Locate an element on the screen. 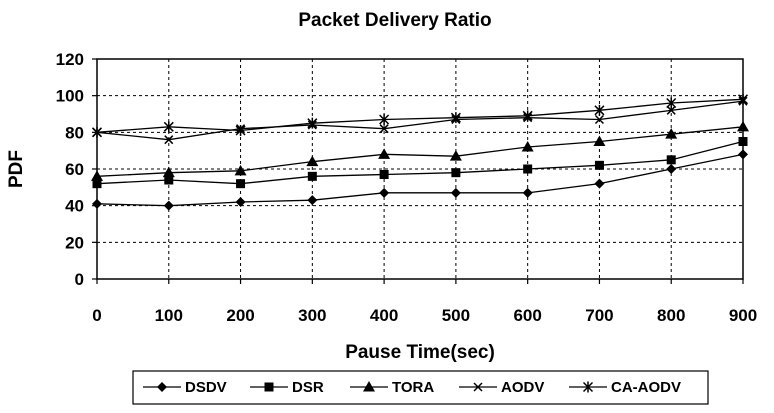 This screenshot has width=774, height=413. legend-item: DSDV is located at coordinates (185, 387).